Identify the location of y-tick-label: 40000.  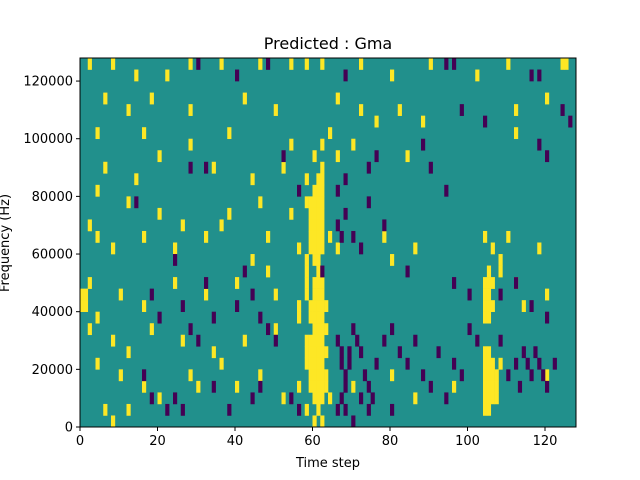
(52, 312).